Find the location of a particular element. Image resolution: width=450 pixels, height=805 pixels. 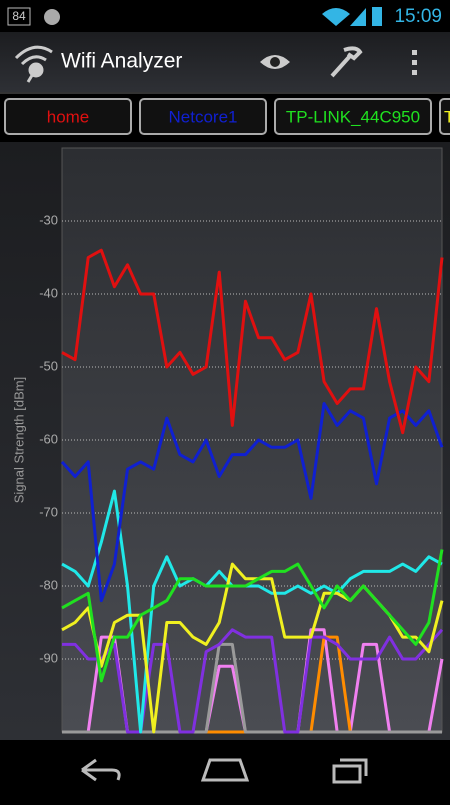

legend-label: home is located at coordinates (68, 116).